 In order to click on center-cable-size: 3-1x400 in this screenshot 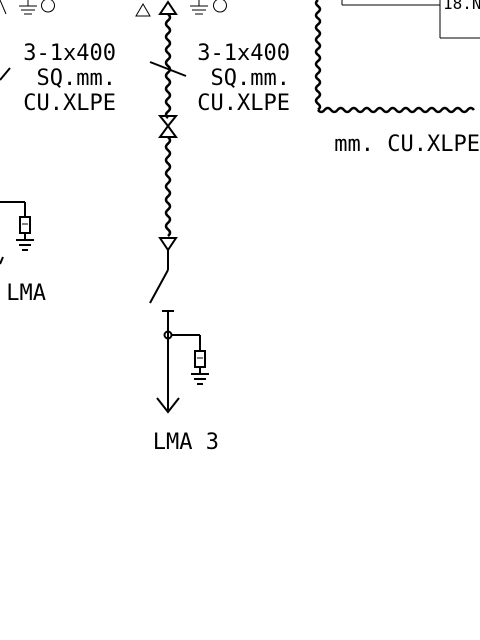, I will do `click(243, 53)`.